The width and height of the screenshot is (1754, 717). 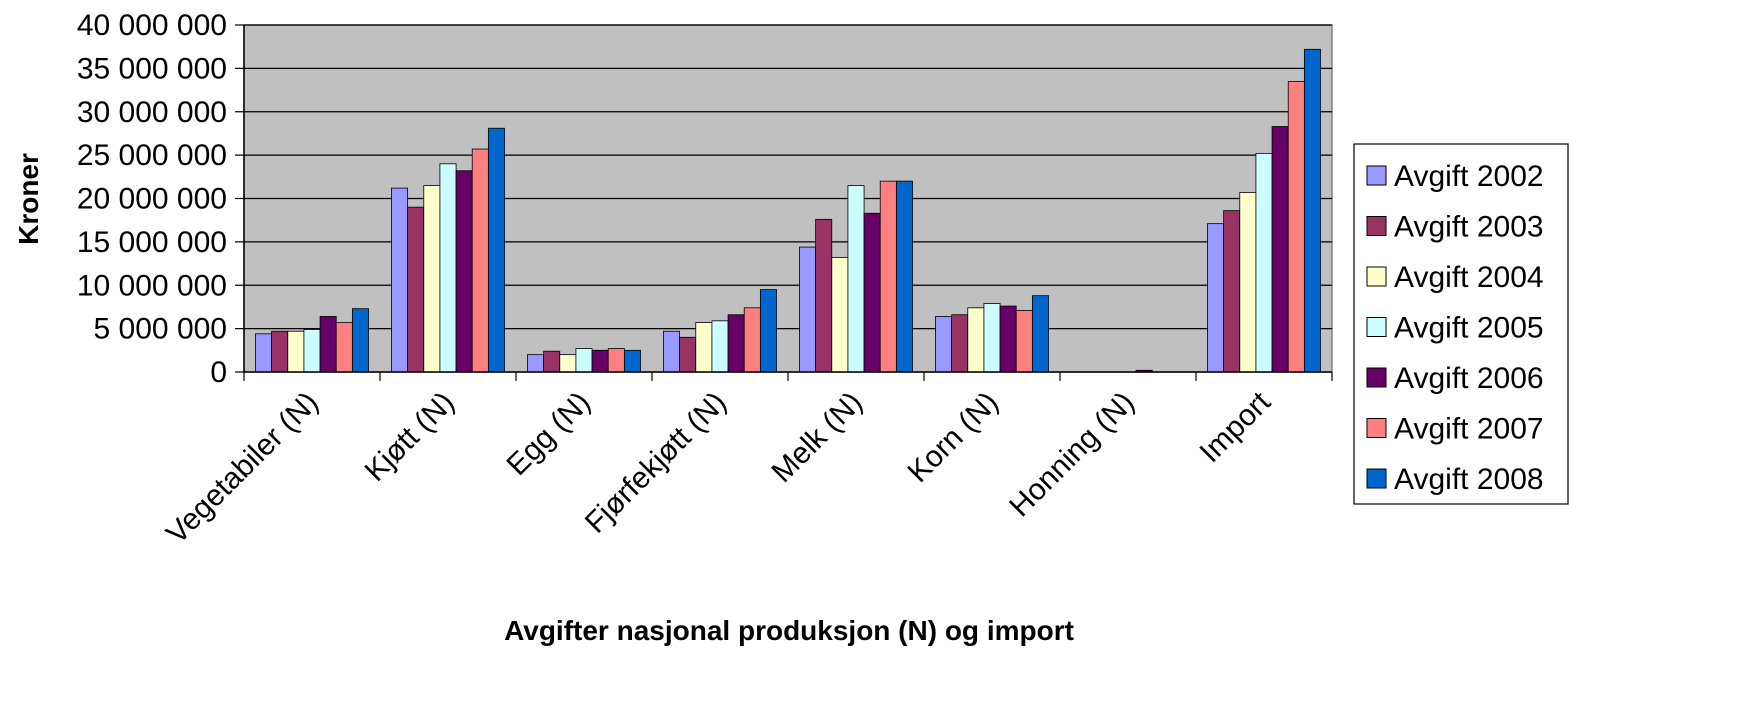 What do you see at coordinates (152, 155) in the screenshot?
I see `y-tick-label: 25 000 000` at bounding box center [152, 155].